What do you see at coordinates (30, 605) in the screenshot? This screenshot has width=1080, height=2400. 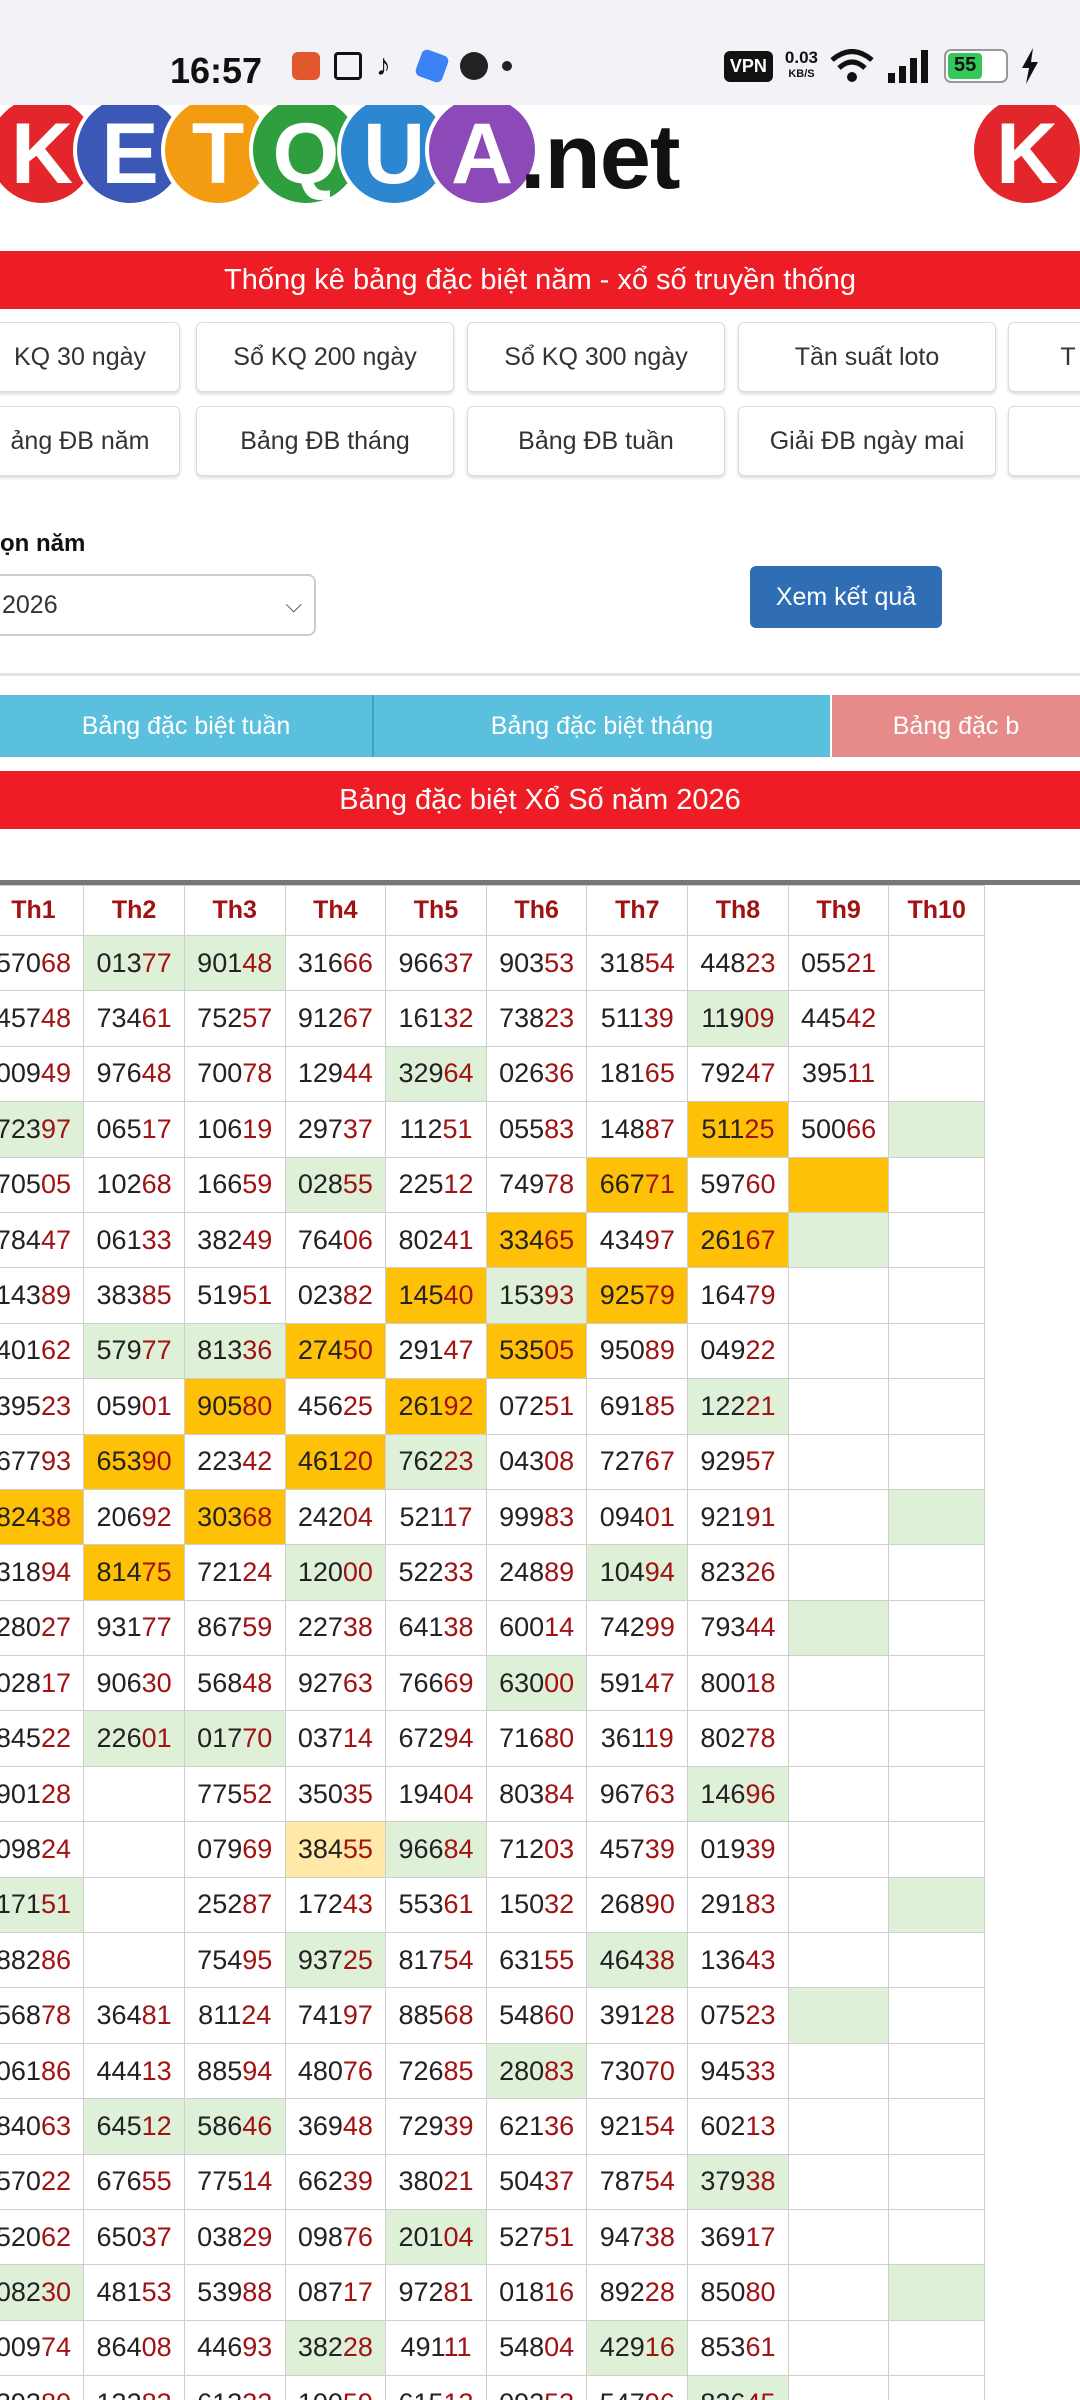 I see `year-select-value: 2026` at bounding box center [30, 605].